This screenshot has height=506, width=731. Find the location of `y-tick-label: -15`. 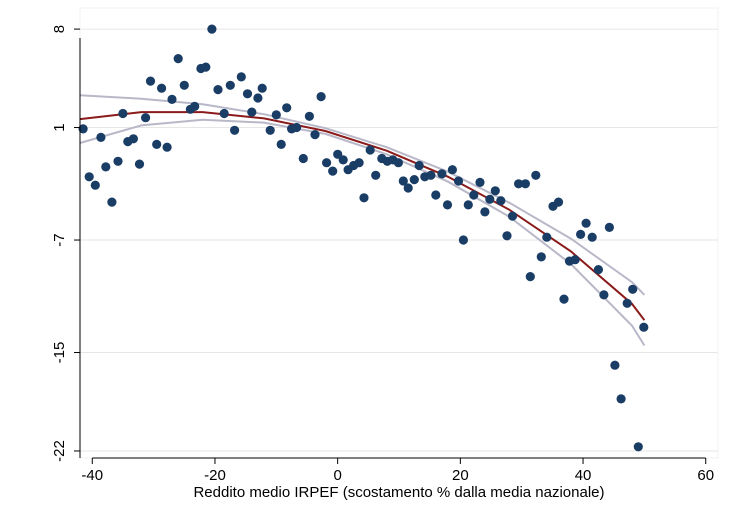

y-tick-label: -15 is located at coordinates (59, 353).